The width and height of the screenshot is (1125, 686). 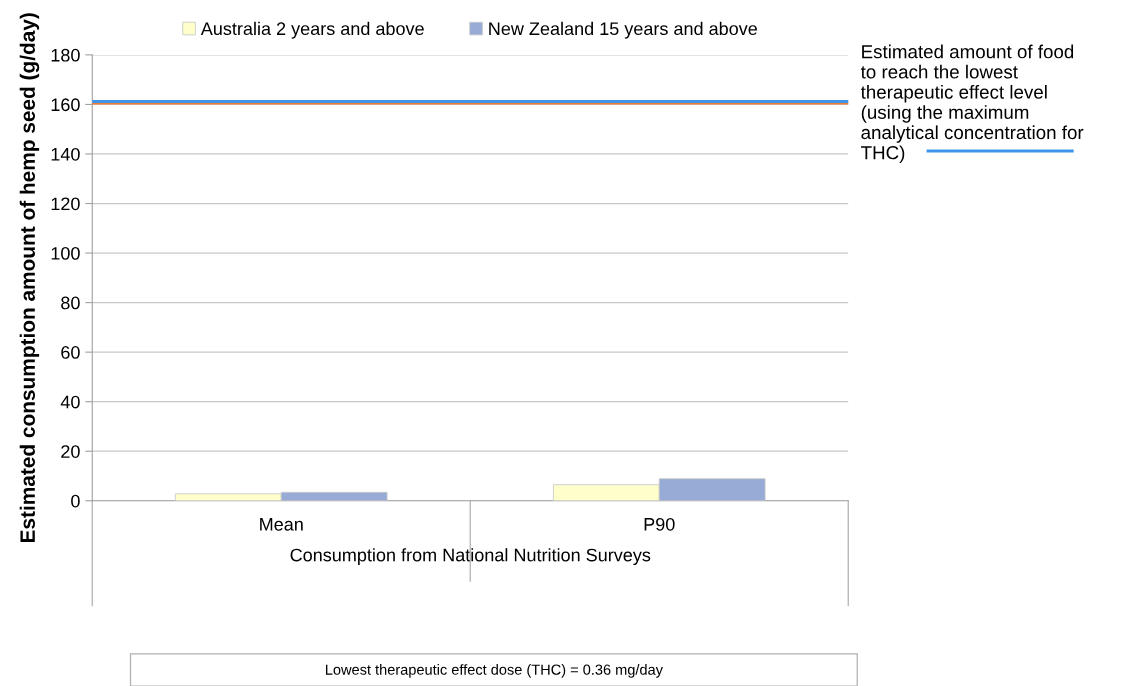 I want to click on x-axis-title: Consumption from National Nutrition Surveys, so click(x=470, y=556).